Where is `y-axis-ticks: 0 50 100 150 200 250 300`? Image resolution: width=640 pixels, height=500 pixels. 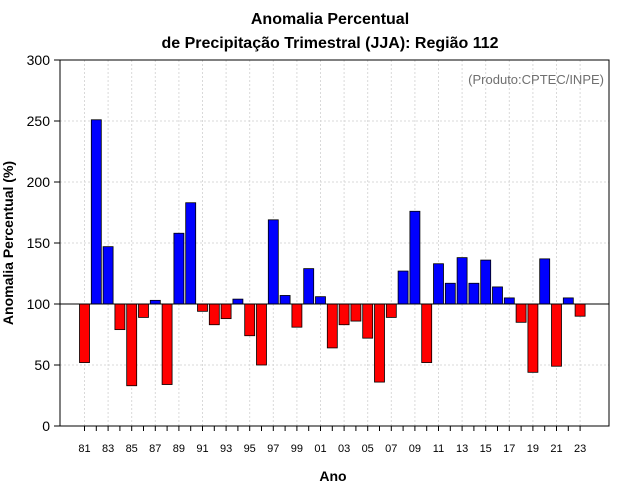
y-axis-ticks: 0 50 100 150 200 250 300 is located at coordinates (43, 243).